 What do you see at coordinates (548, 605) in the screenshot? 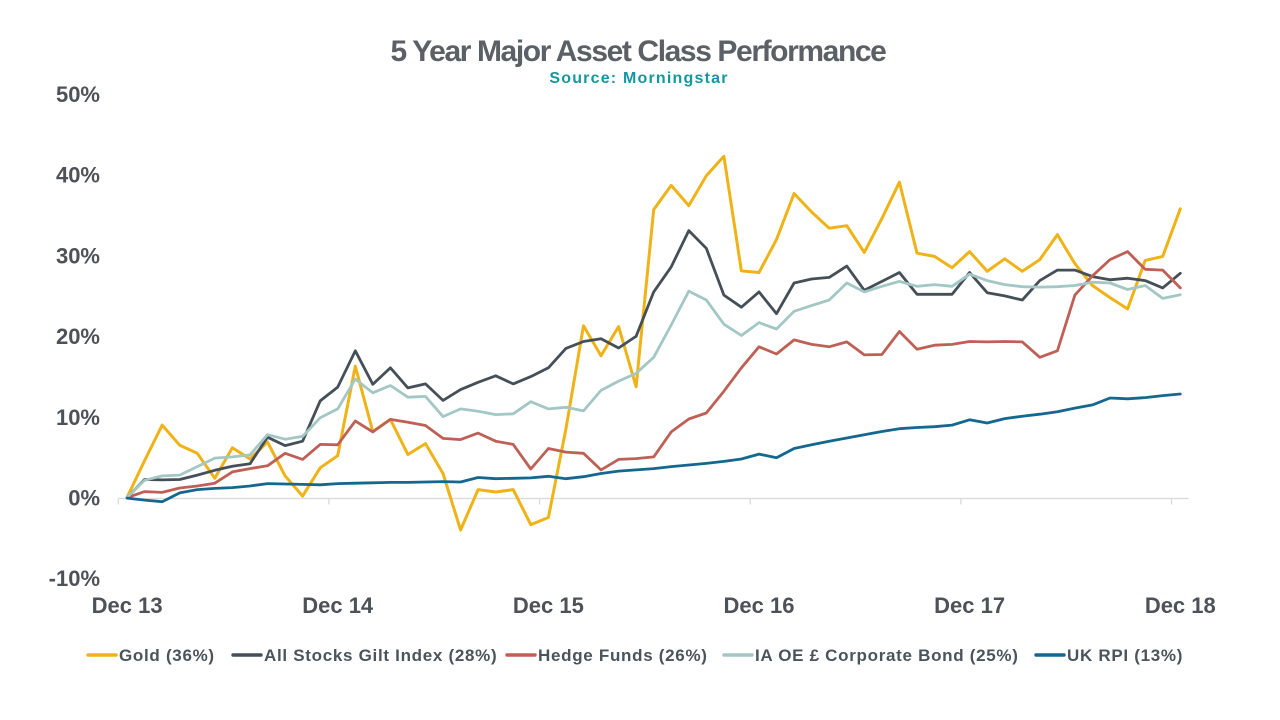
I see `svg-text: Dec 15` at bounding box center [548, 605].